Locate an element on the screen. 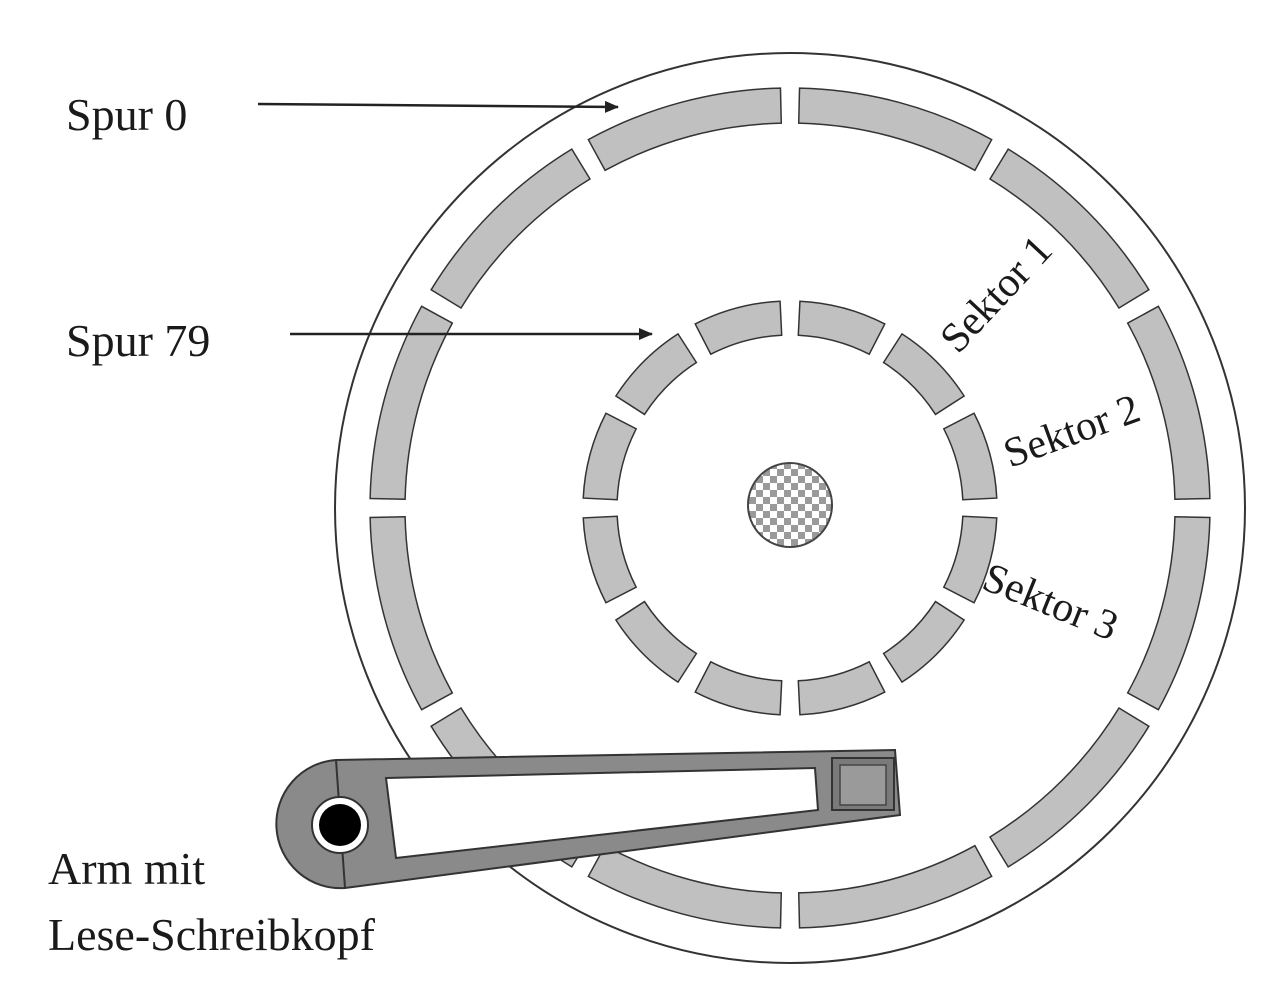 This screenshot has height=1000, width=1269. read-write-arm is located at coordinates (588, 819).